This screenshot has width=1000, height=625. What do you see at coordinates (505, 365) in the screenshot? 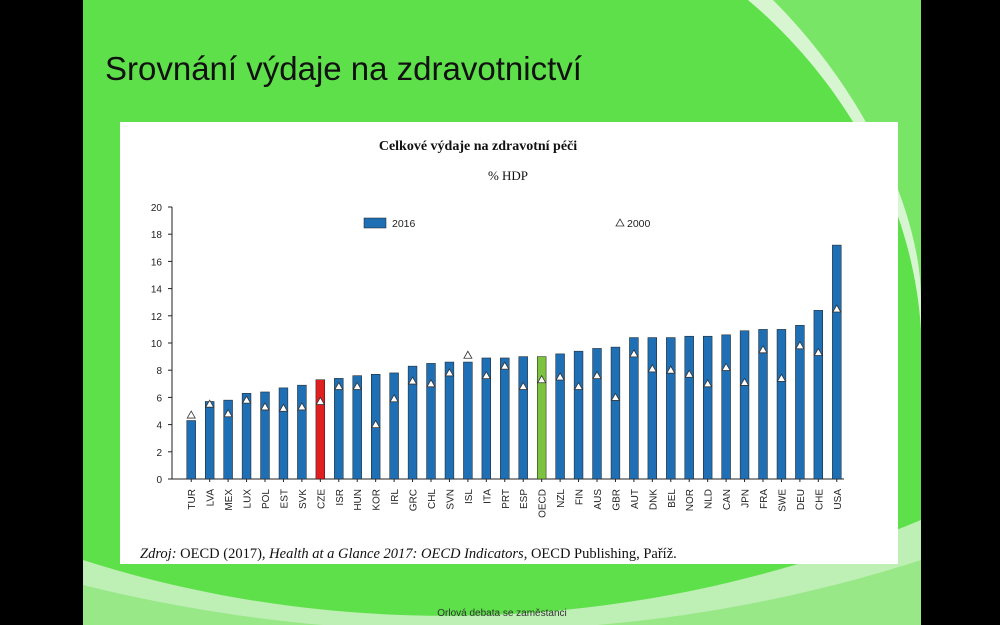
I see `marker-2000-prt` at bounding box center [505, 365].